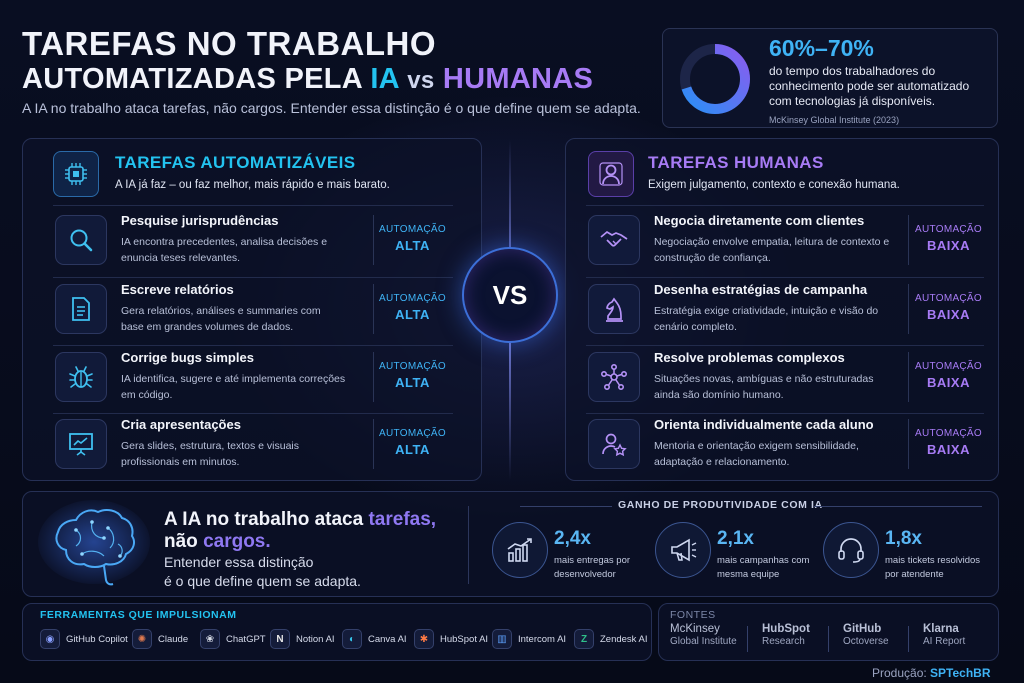  I want to click on tool-name: HubSpot AI, so click(464, 639).